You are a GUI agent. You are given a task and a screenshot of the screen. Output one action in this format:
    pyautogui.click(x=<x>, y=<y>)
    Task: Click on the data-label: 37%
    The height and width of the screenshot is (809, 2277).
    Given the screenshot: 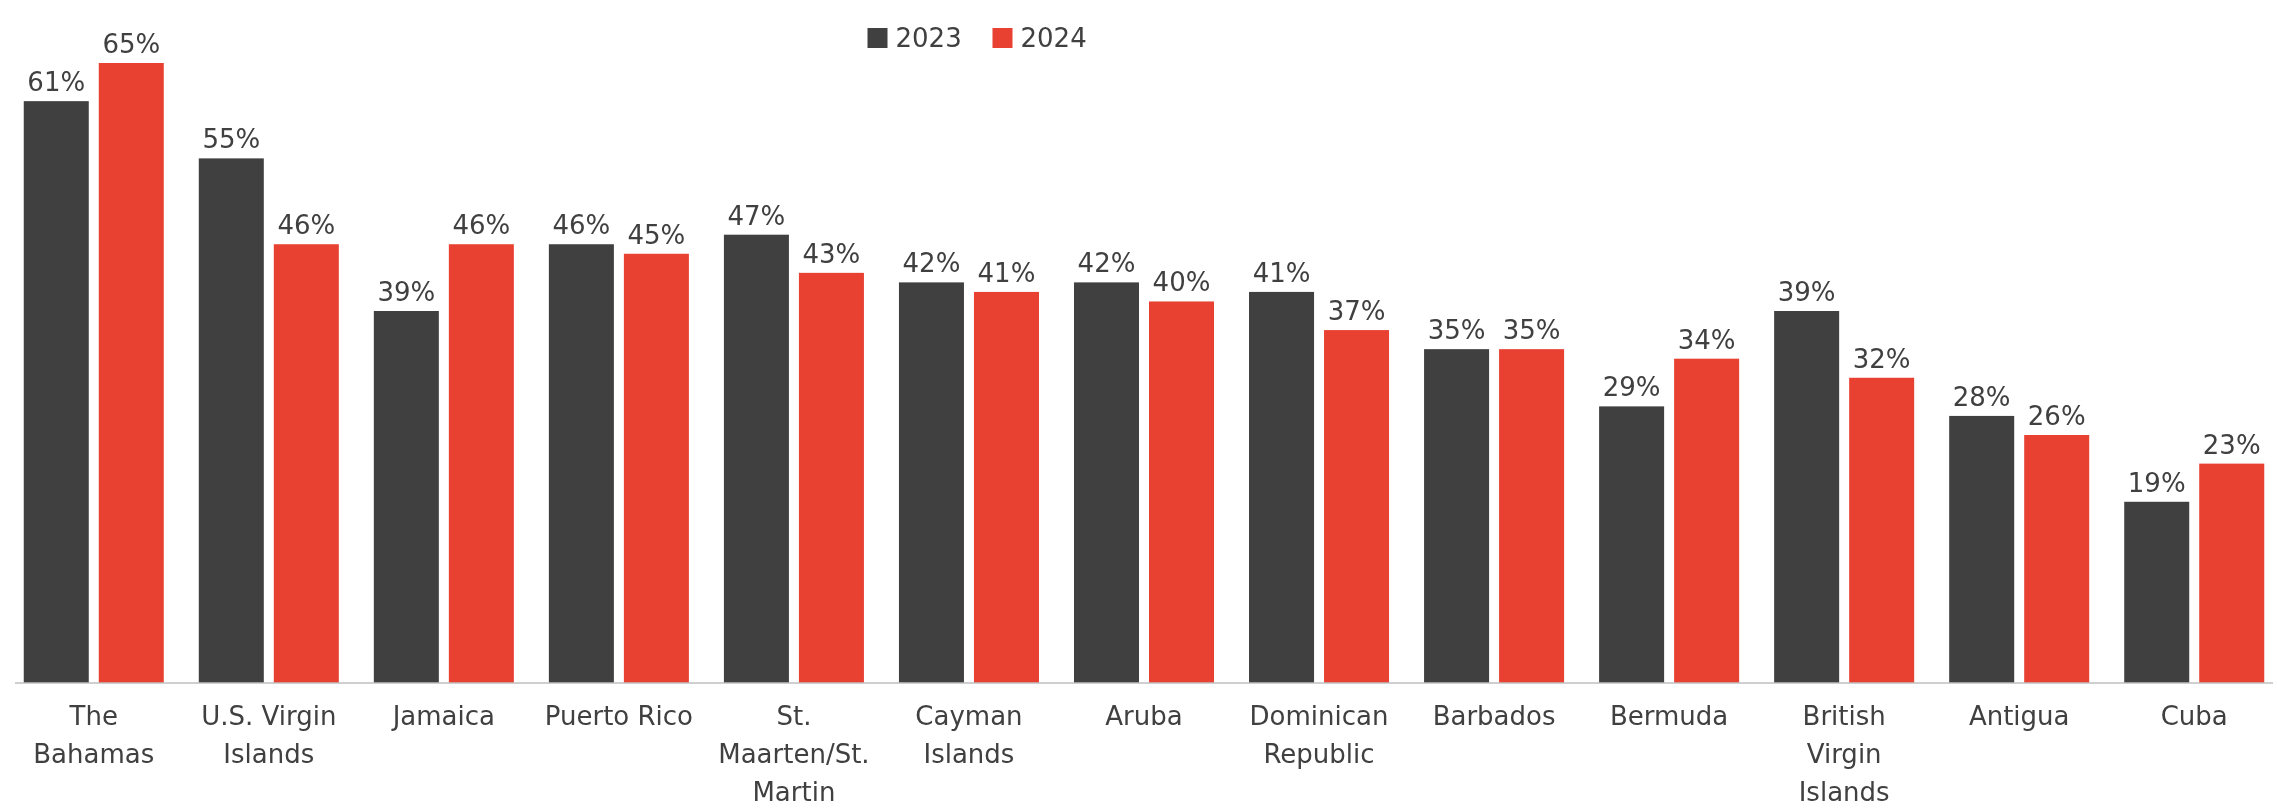 What is the action you would take?
    pyautogui.click(x=1356, y=311)
    